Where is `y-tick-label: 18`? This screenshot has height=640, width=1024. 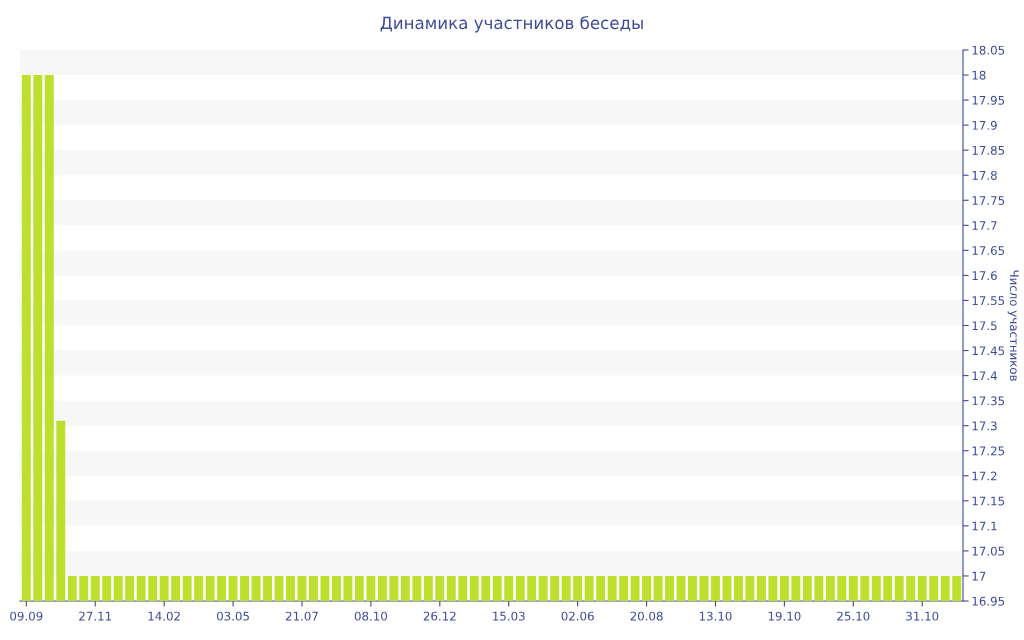 y-tick-label: 18 is located at coordinates (979, 75).